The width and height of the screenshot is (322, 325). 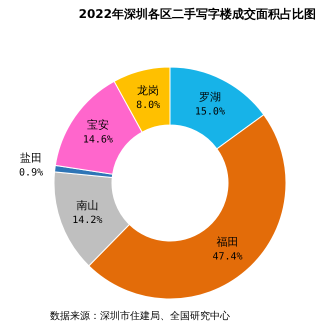 I want to click on data-label: 15.0%, so click(x=209, y=112).